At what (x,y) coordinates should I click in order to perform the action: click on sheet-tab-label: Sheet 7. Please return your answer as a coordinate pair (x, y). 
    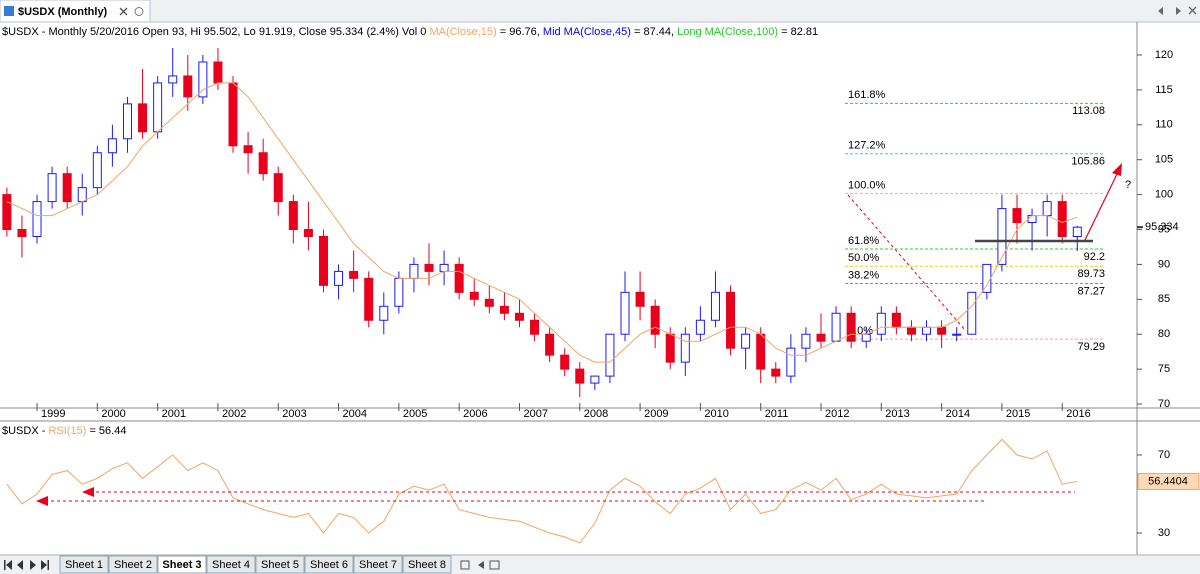
    Looking at the image, I should click on (378, 565).